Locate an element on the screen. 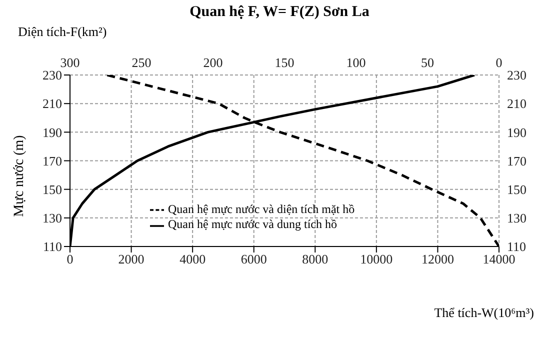 The width and height of the screenshot is (559, 349). y-tick-label: 150 is located at coordinates (52, 189).